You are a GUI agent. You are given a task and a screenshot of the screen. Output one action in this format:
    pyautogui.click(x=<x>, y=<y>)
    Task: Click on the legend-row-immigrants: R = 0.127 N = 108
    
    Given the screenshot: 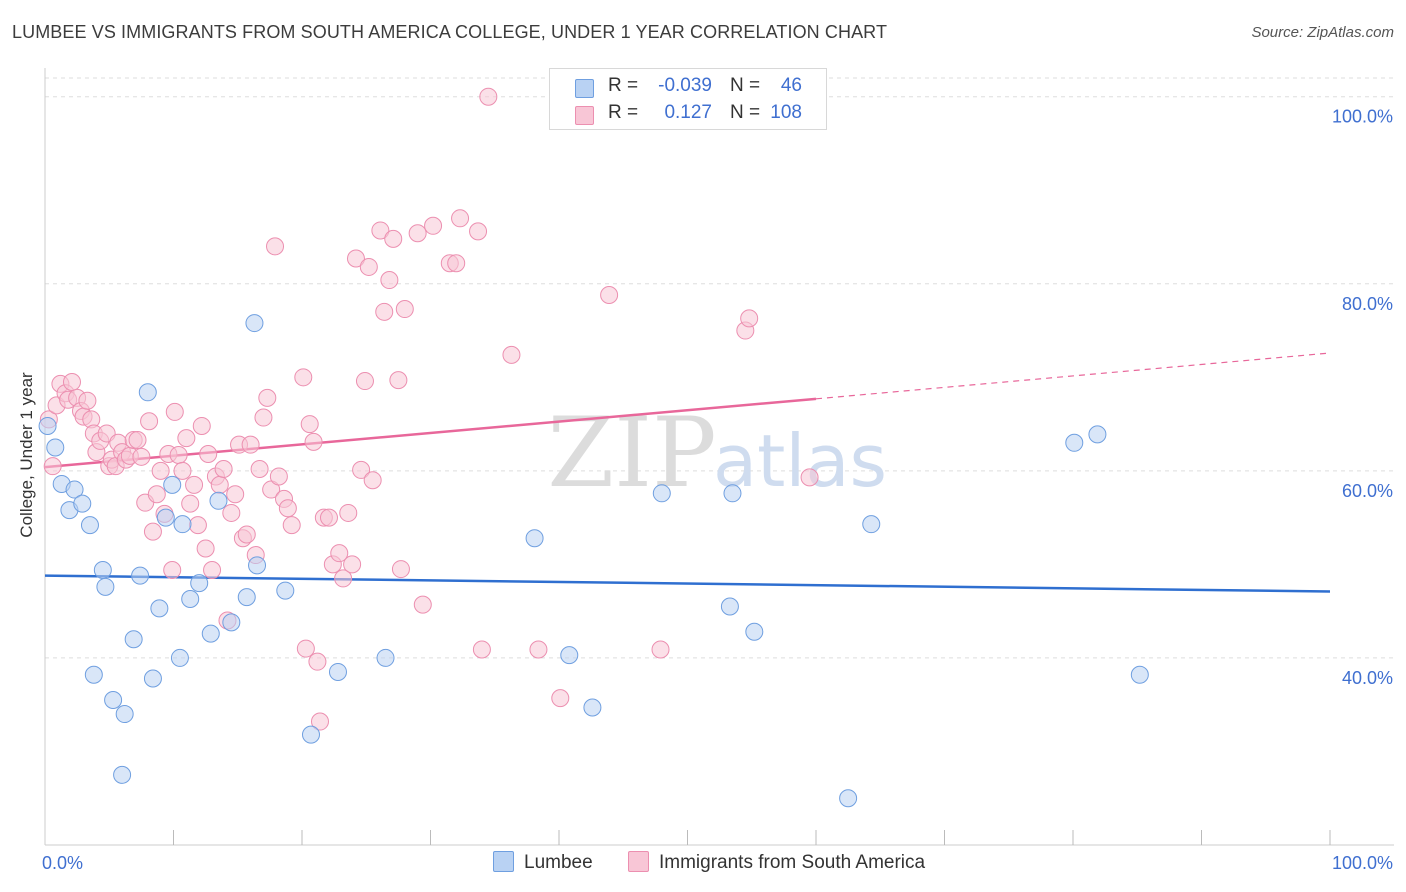 What is the action you would take?
    pyautogui.click(x=688, y=115)
    